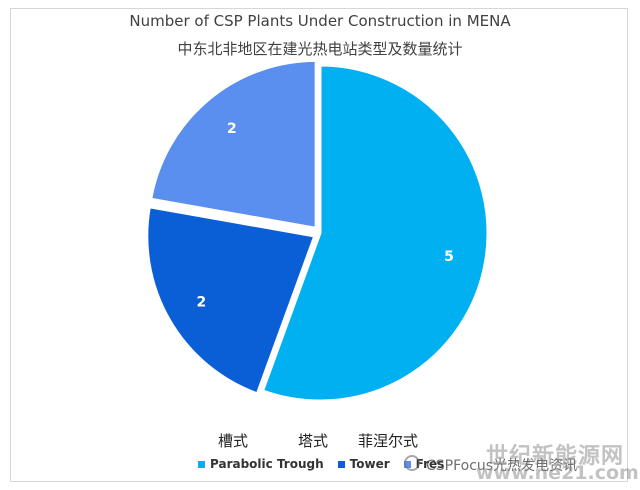  I want to click on legend-label: Parabolic Trough, so click(267, 464).